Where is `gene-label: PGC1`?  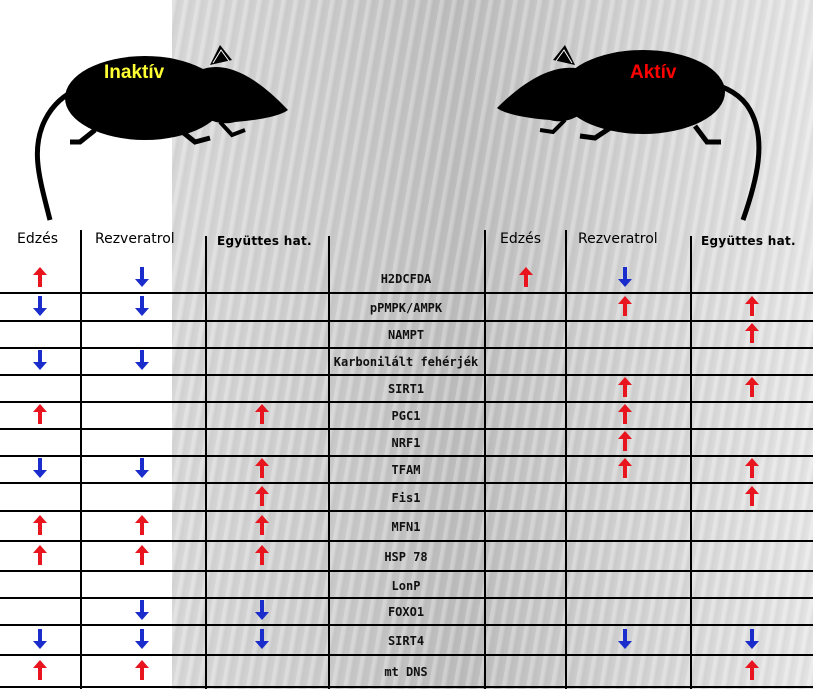
gene-label: PGC1 is located at coordinates (406, 416).